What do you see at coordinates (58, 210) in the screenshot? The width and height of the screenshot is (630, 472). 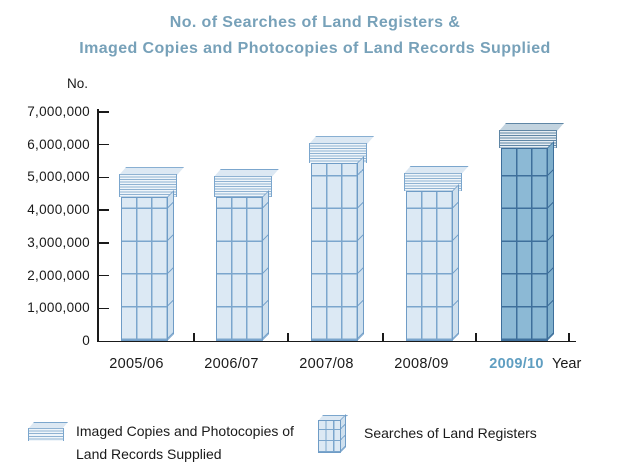 I see `y-tick-label: 4,000,000` at bounding box center [58, 210].